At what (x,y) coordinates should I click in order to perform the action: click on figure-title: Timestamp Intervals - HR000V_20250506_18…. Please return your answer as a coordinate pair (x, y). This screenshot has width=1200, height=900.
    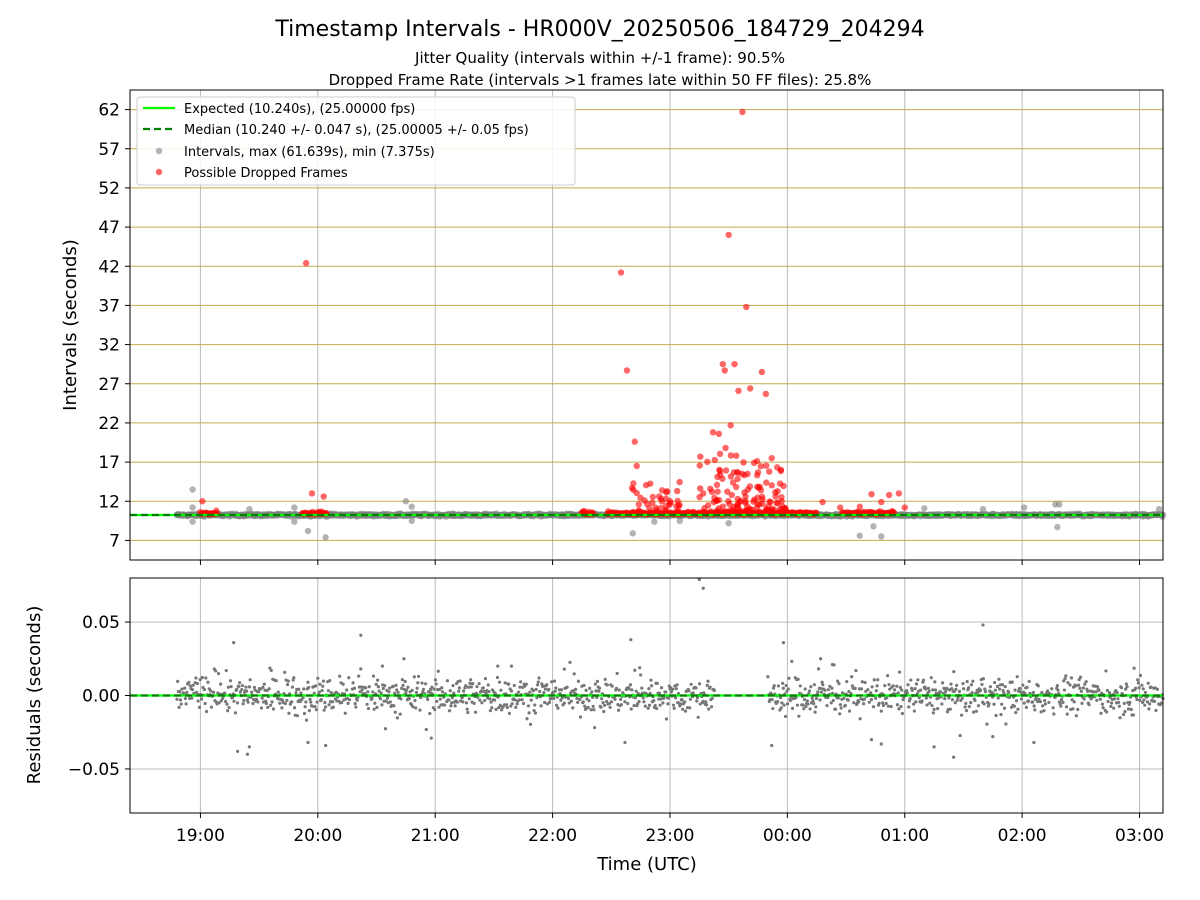
    Looking at the image, I should click on (599, 29).